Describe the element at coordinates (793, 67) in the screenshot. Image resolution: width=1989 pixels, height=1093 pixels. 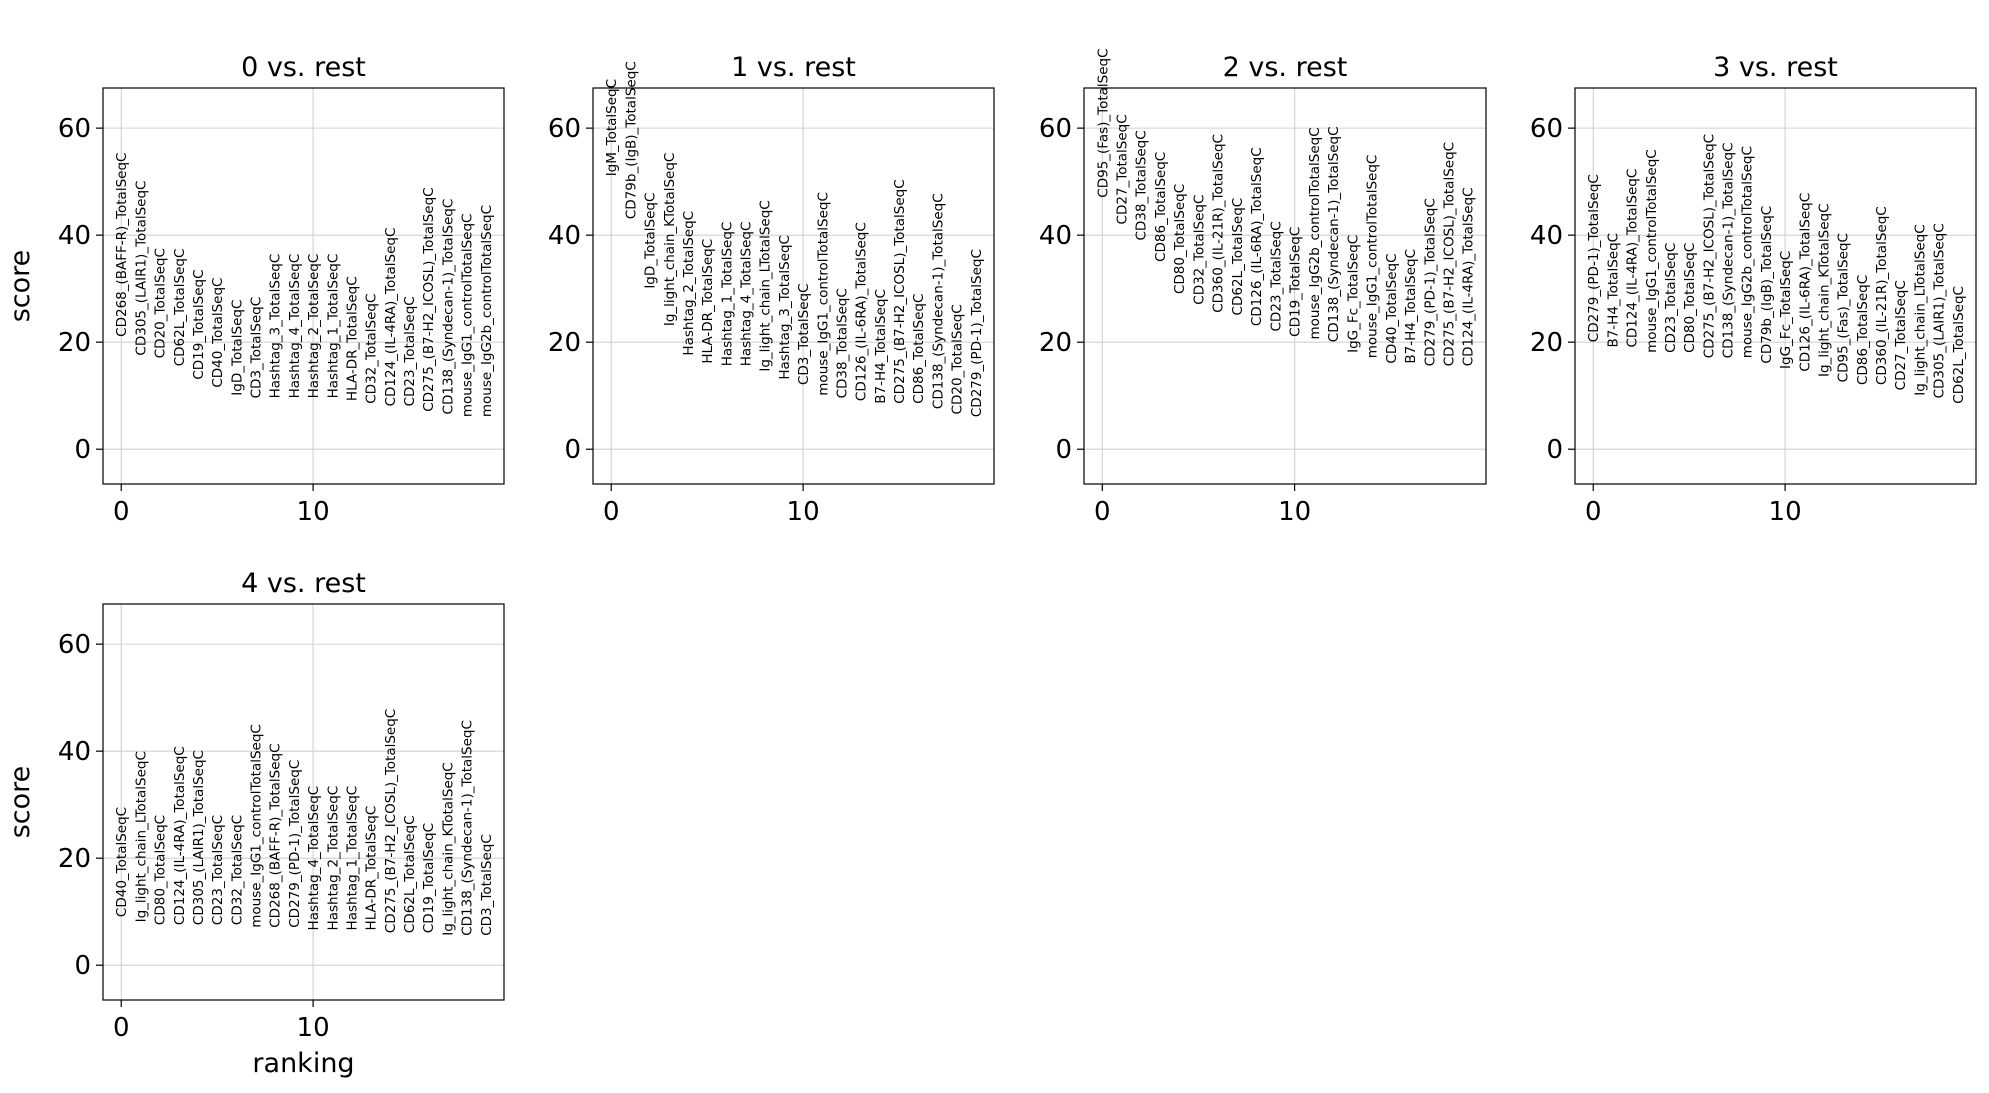
I see `panel-title: 1 vs. rest` at that location.